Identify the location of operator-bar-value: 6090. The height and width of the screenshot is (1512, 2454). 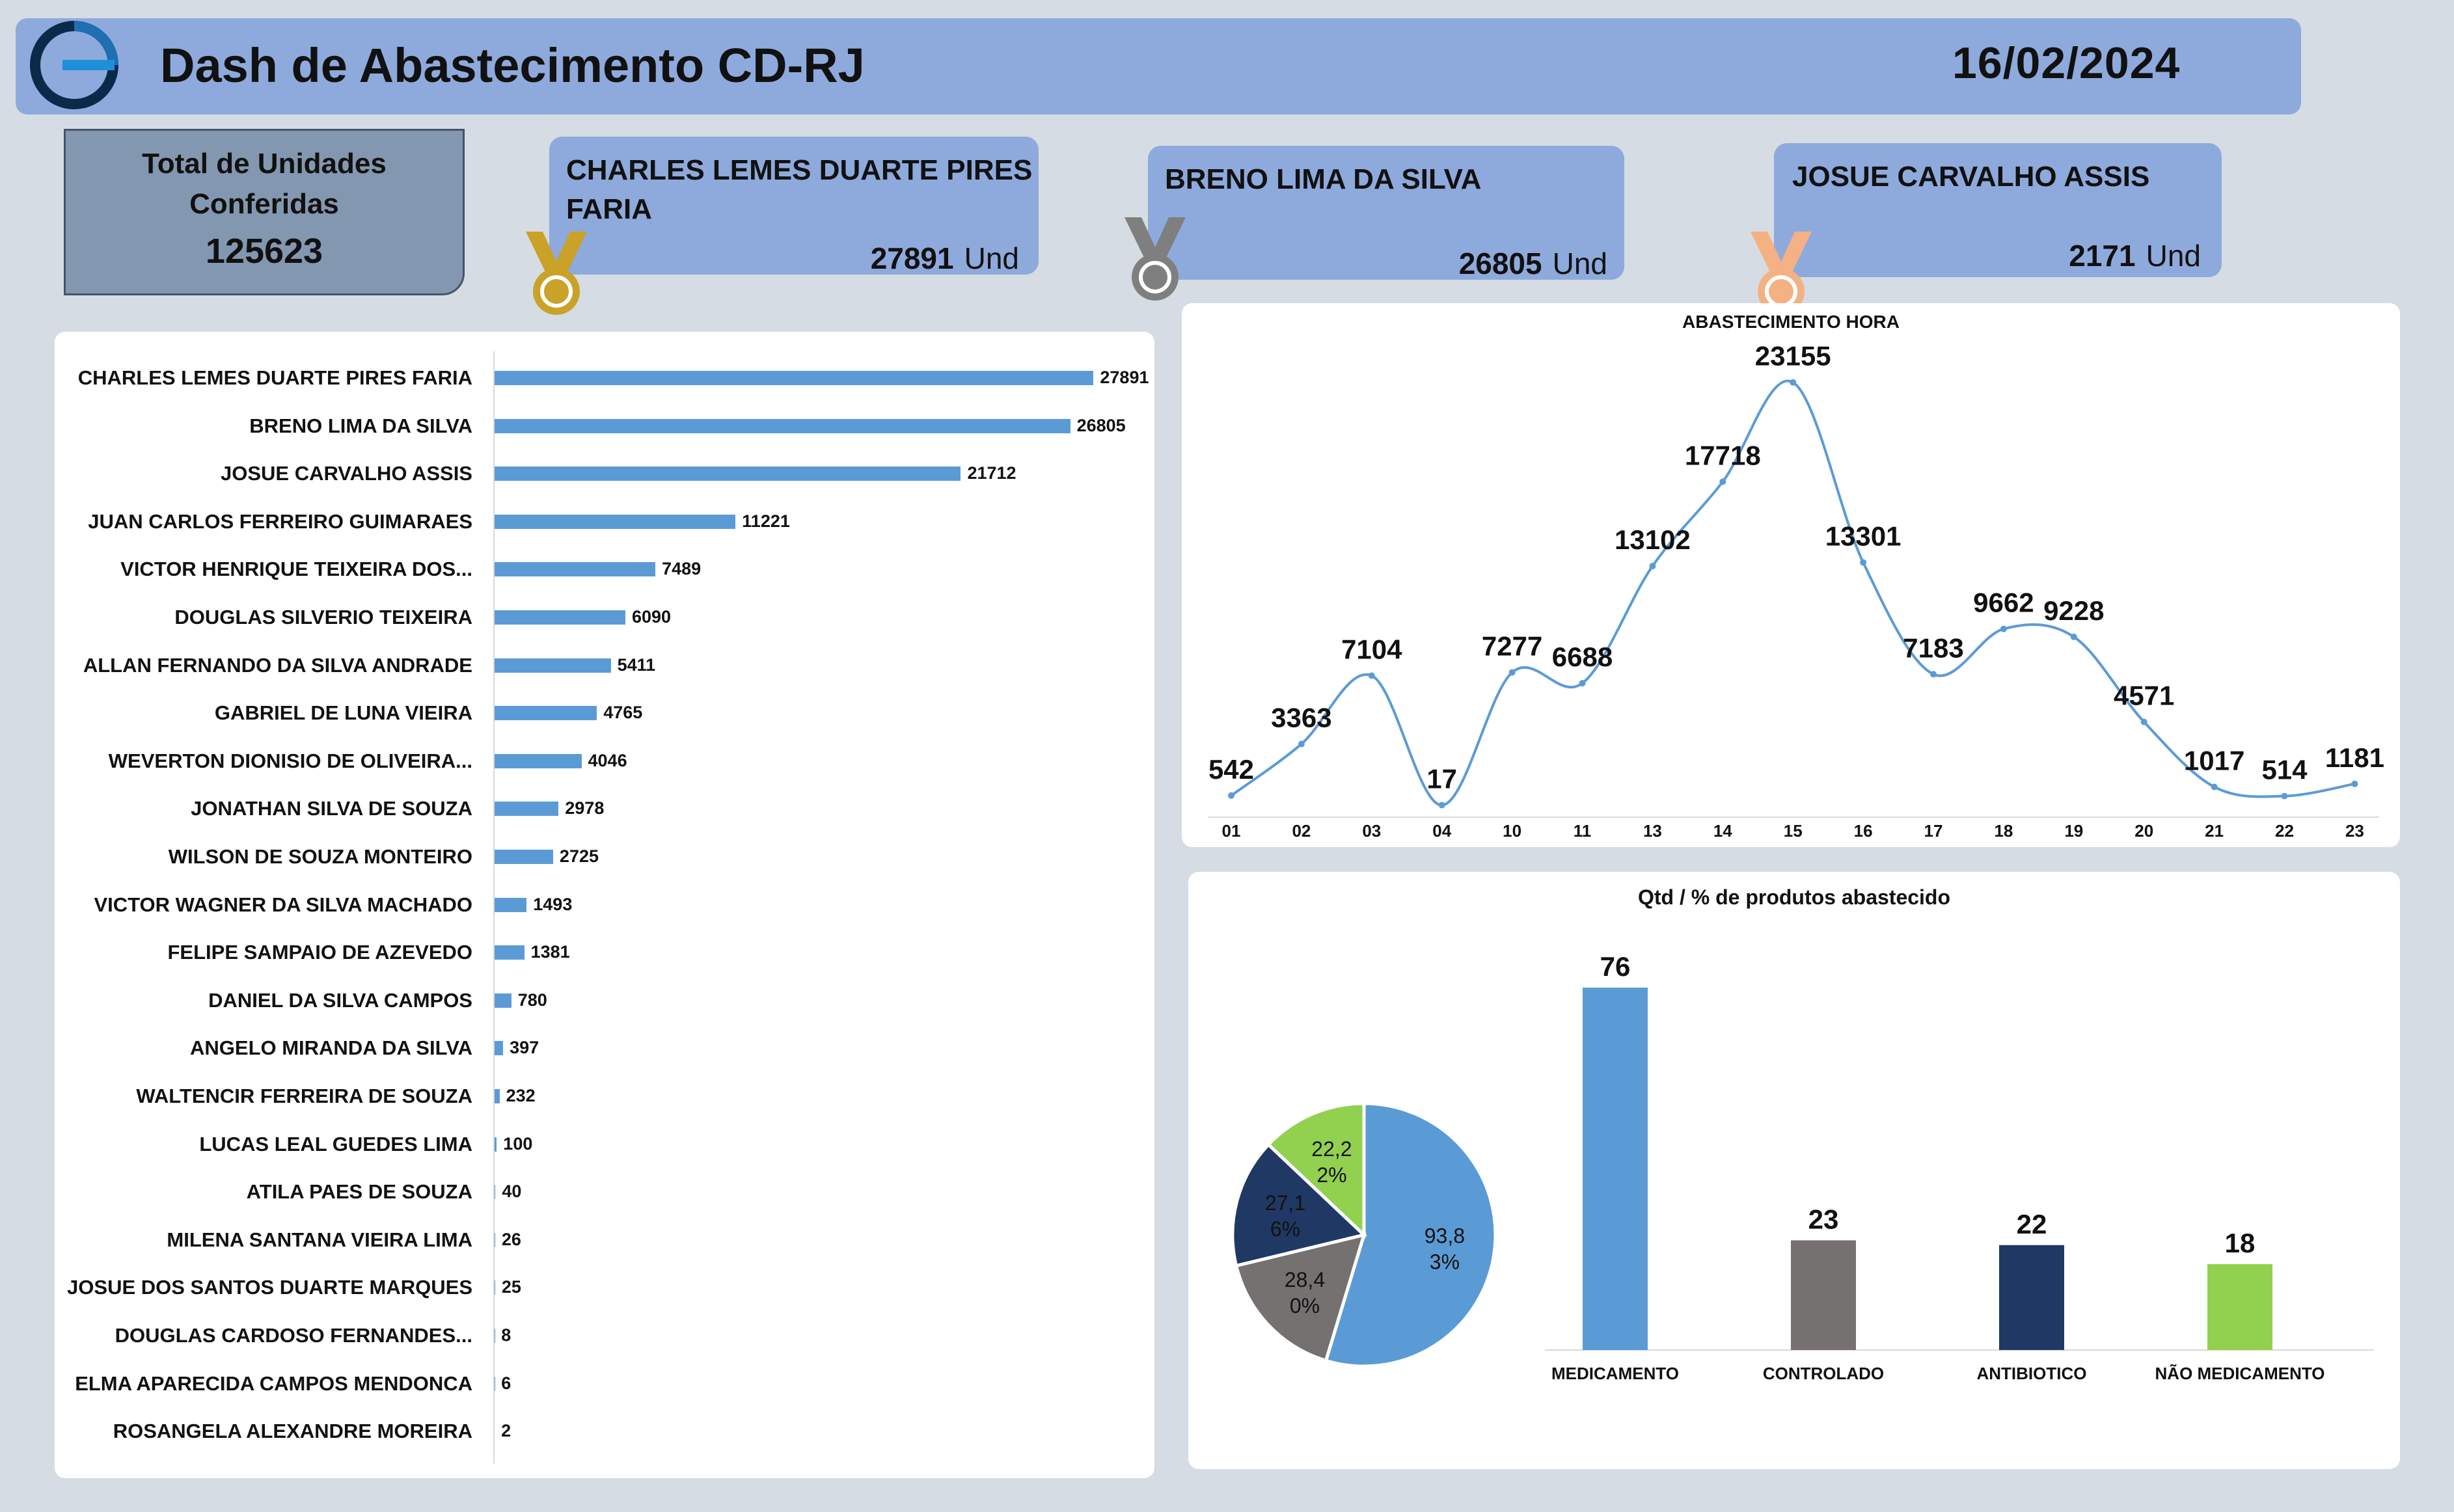
(651, 617).